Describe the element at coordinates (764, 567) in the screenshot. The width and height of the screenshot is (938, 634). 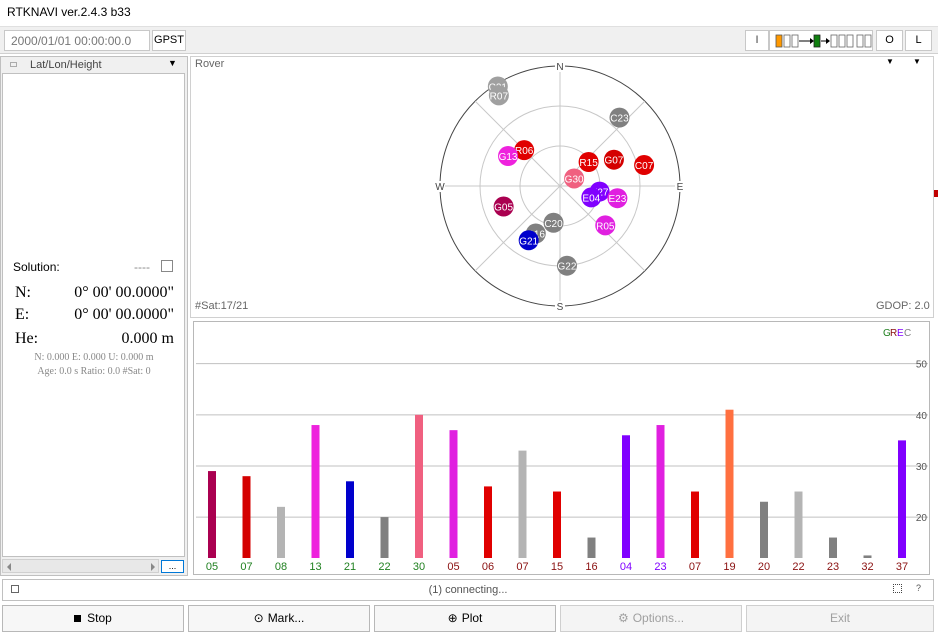
I see `sat-prn-label: 20` at that location.